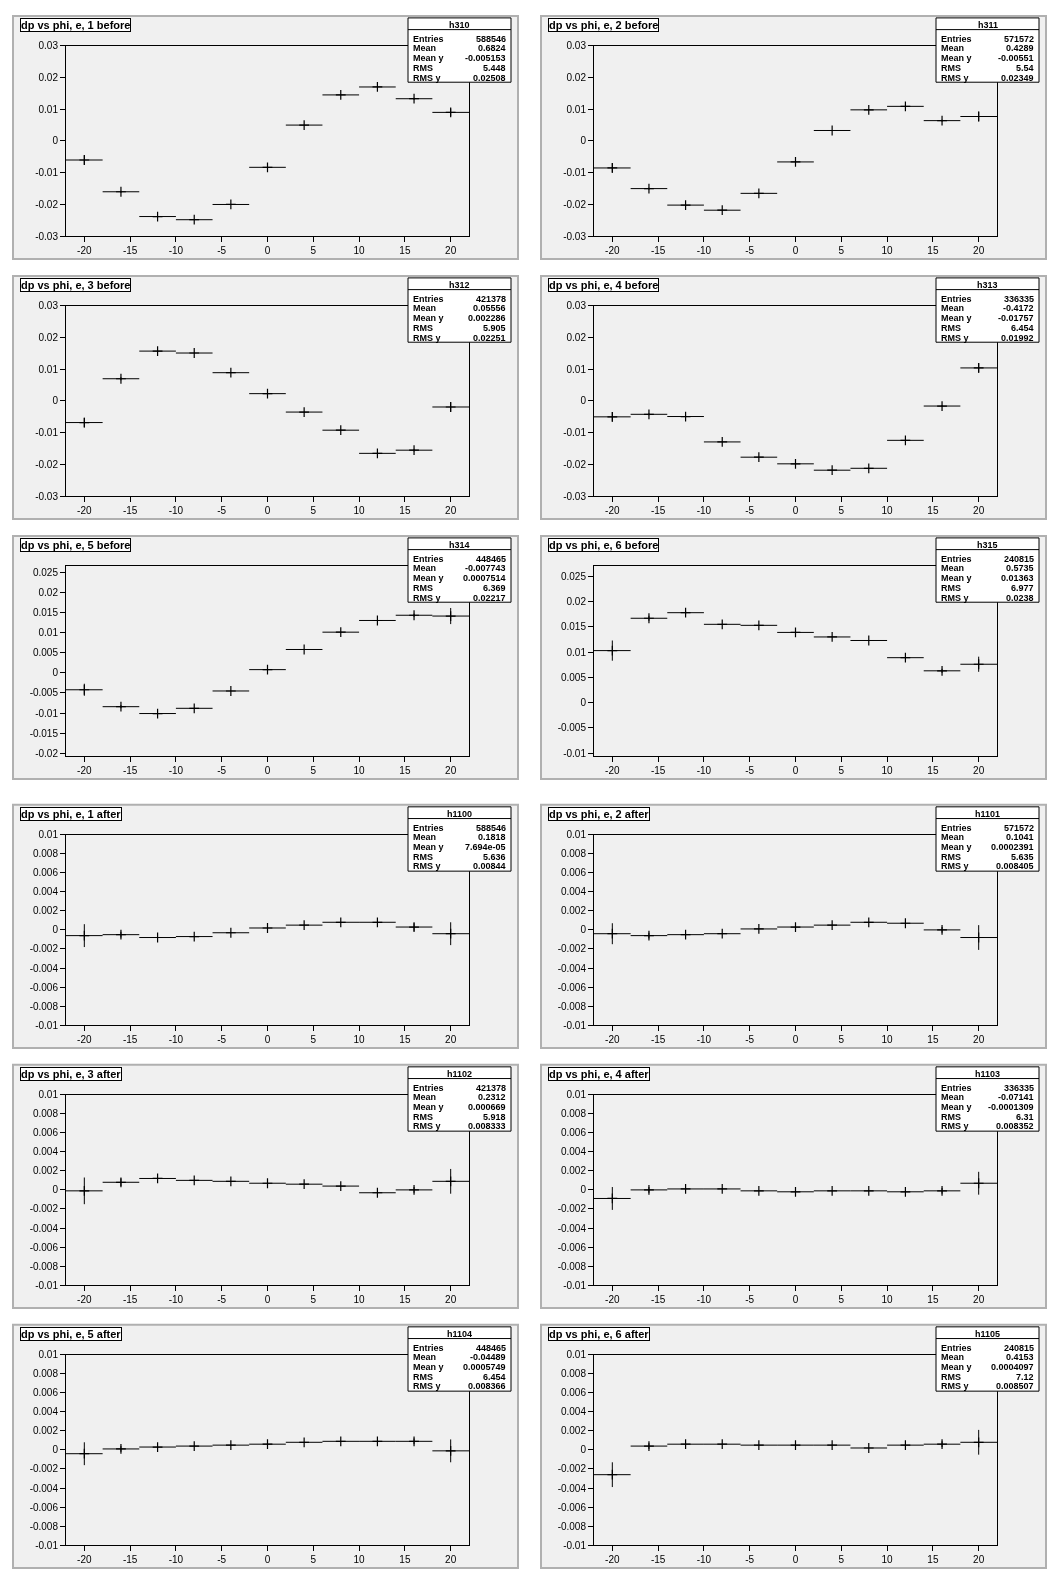 Image resolution: width=1055 pixels, height=1573 pixels. Describe the element at coordinates (575, 496) in the screenshot. I see `y-tick-label: -0.03` at that location.